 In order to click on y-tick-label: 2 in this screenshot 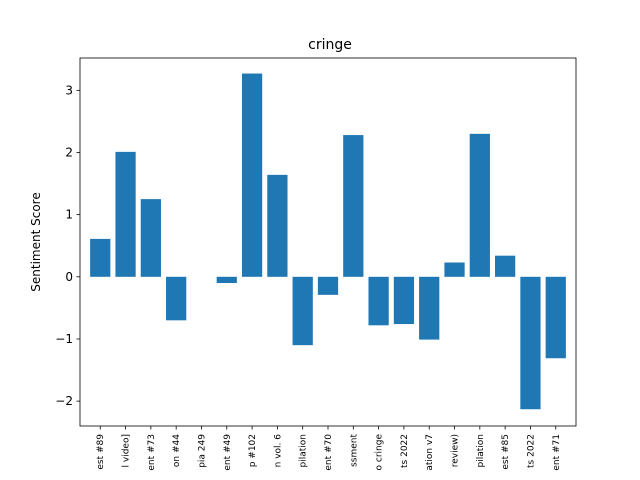, I will do `click(69, 152)`.